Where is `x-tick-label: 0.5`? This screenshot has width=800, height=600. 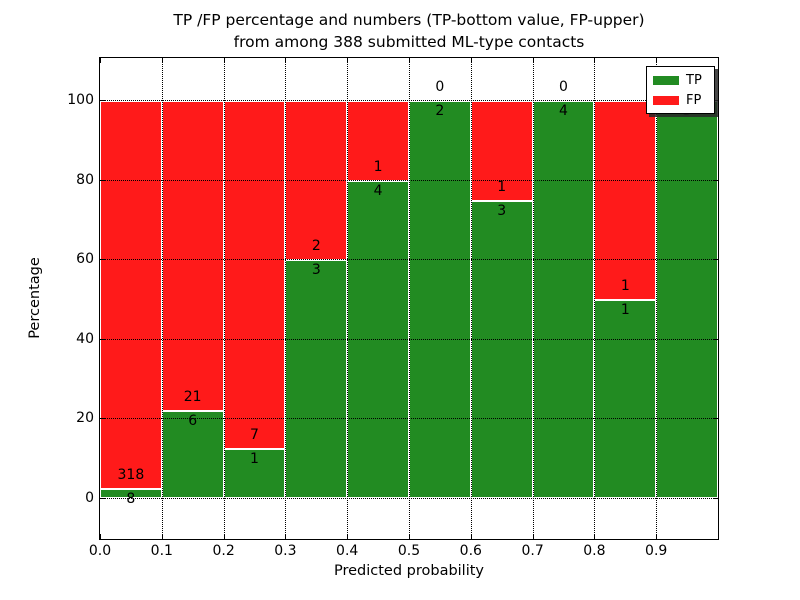
x-tick-label: 0.5 is located at coordinates (409, 551).